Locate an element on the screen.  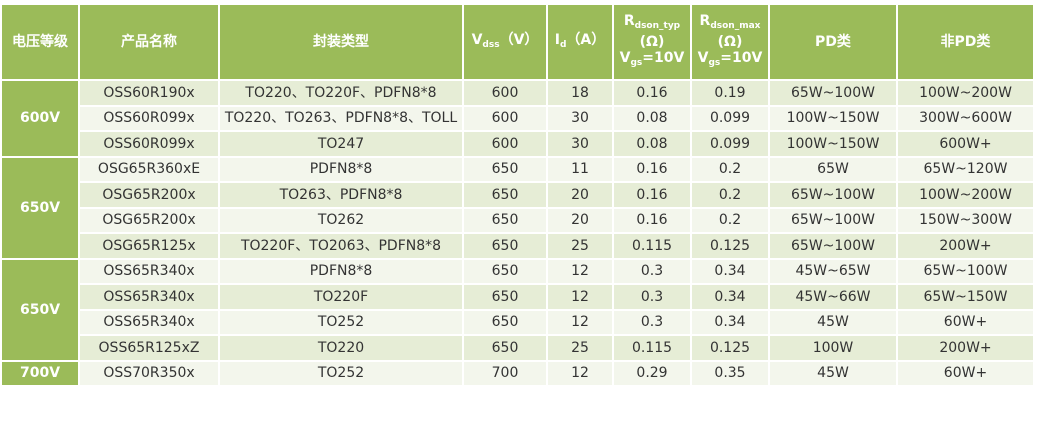
unit: (Ω) is located at coordinates (730, 42).